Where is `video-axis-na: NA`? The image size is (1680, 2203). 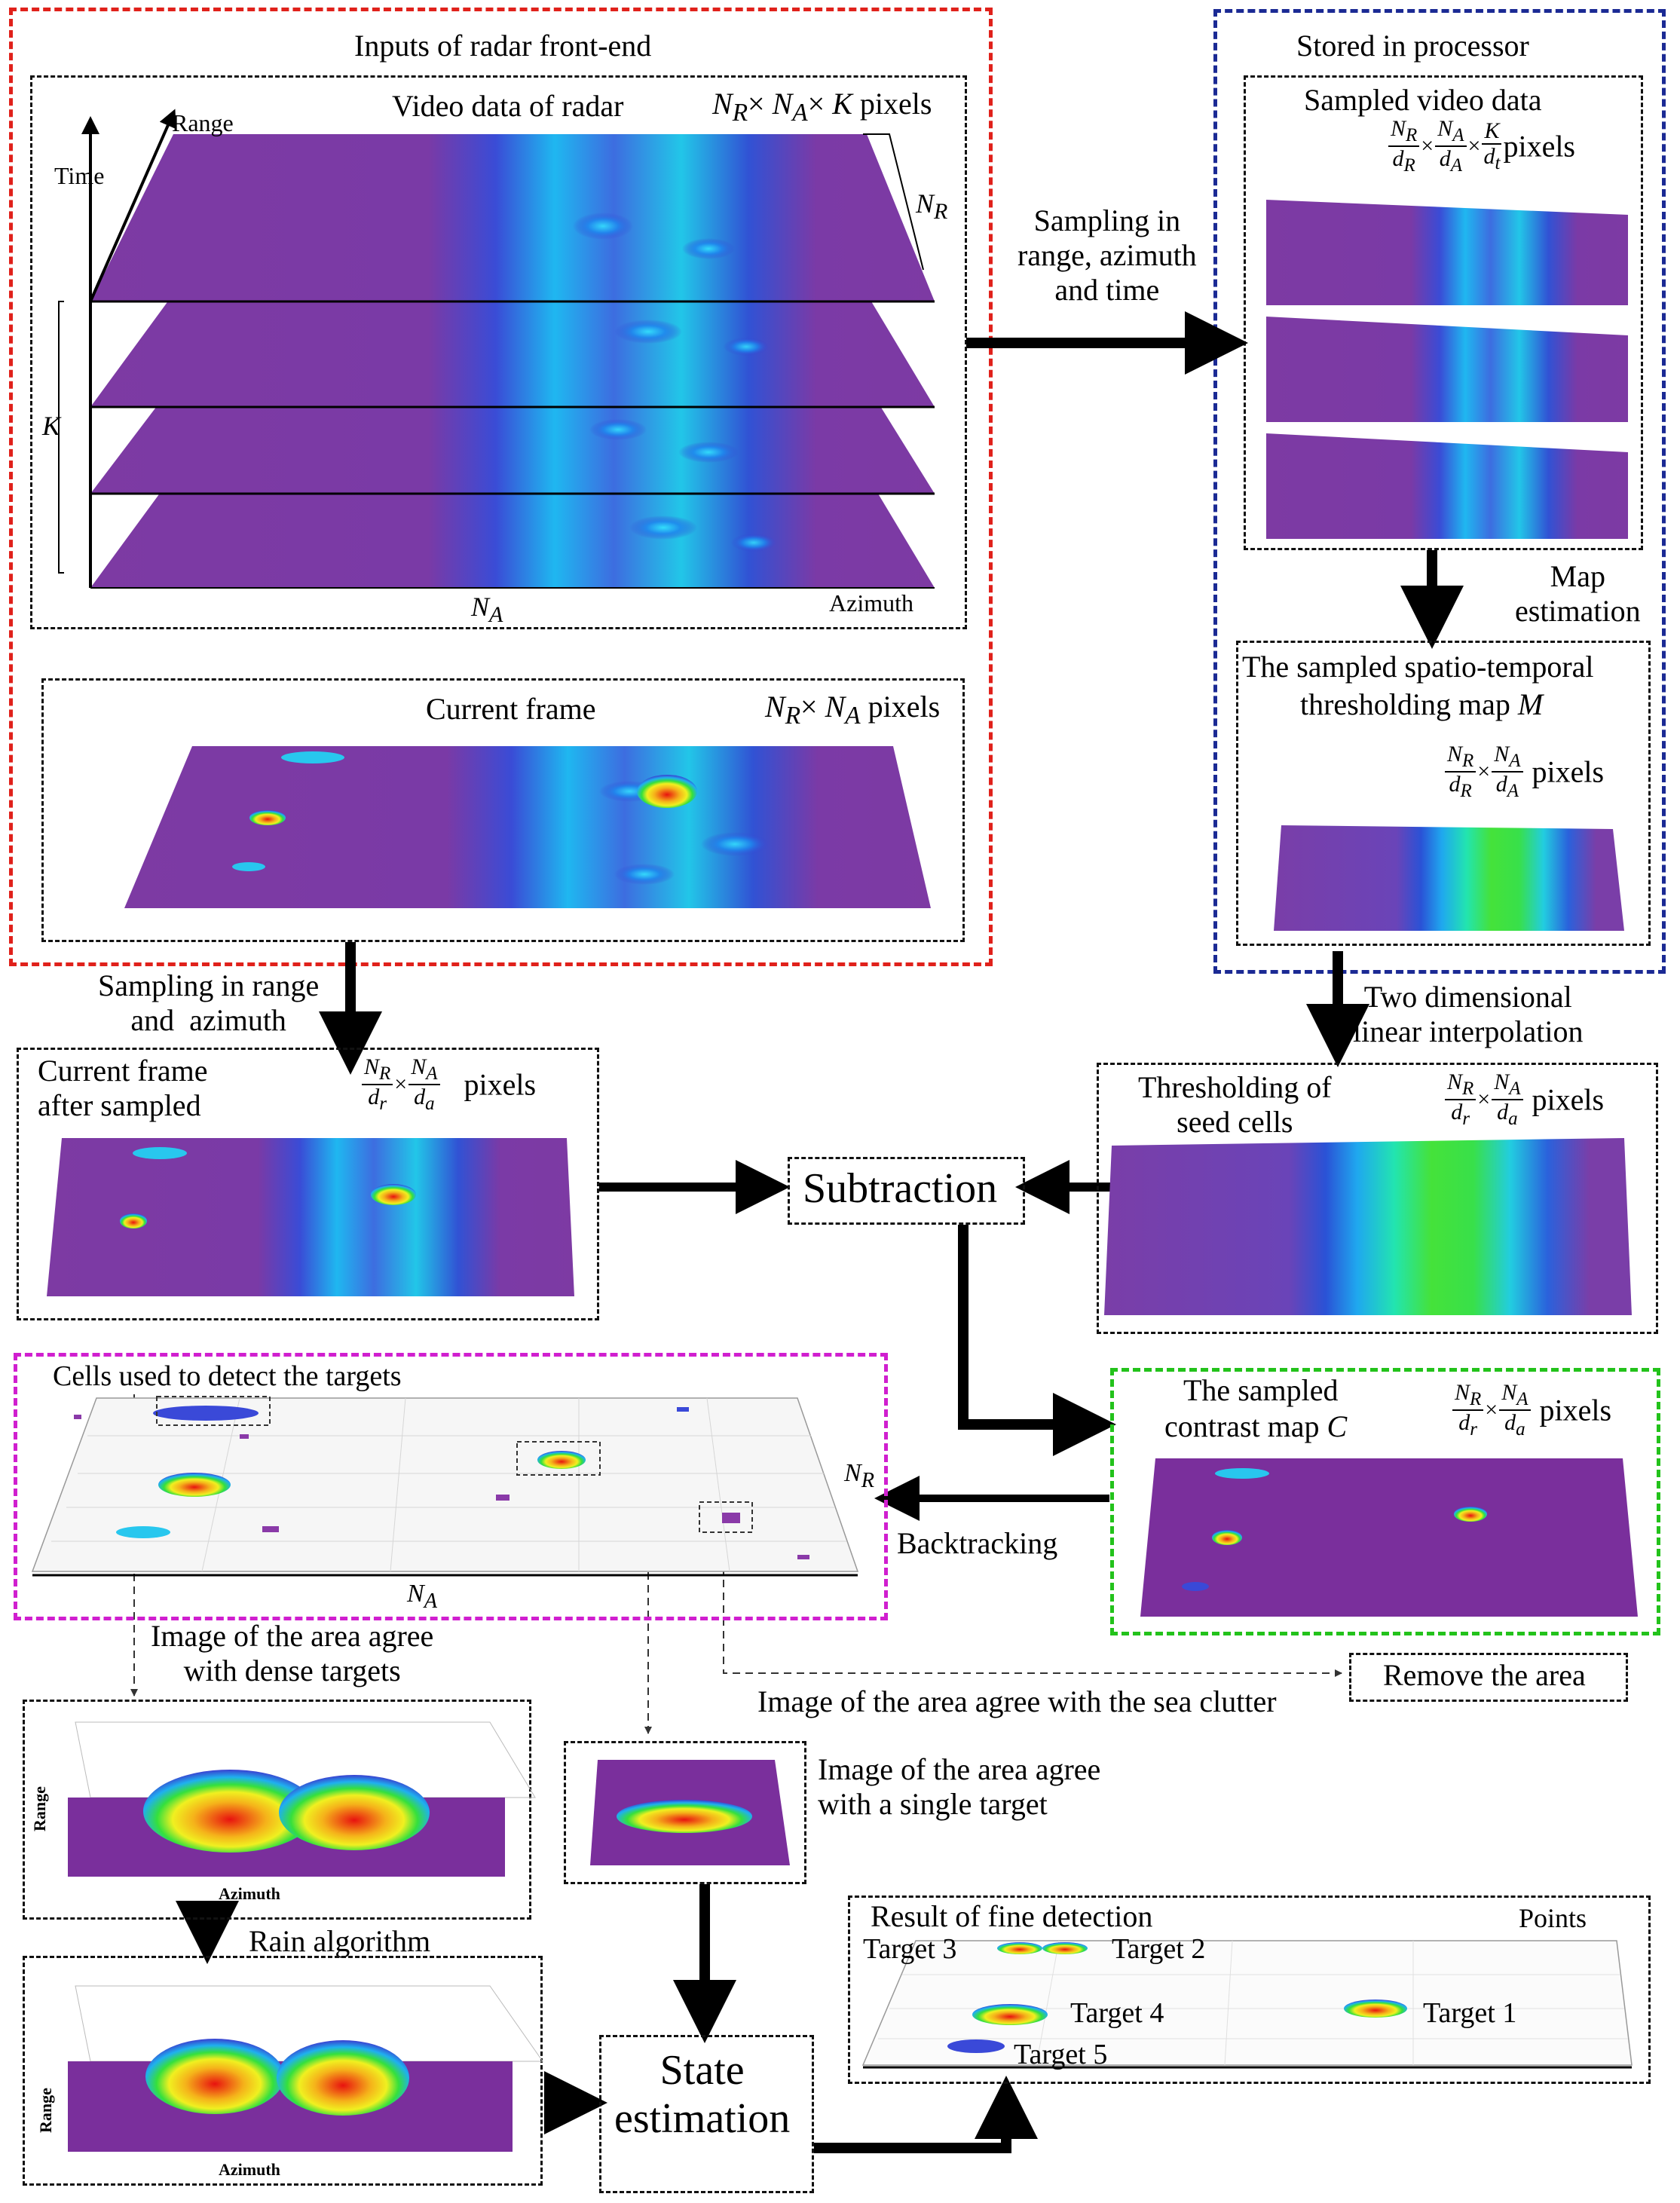
video-axis-na: NA is located at coordinates (487, 610).